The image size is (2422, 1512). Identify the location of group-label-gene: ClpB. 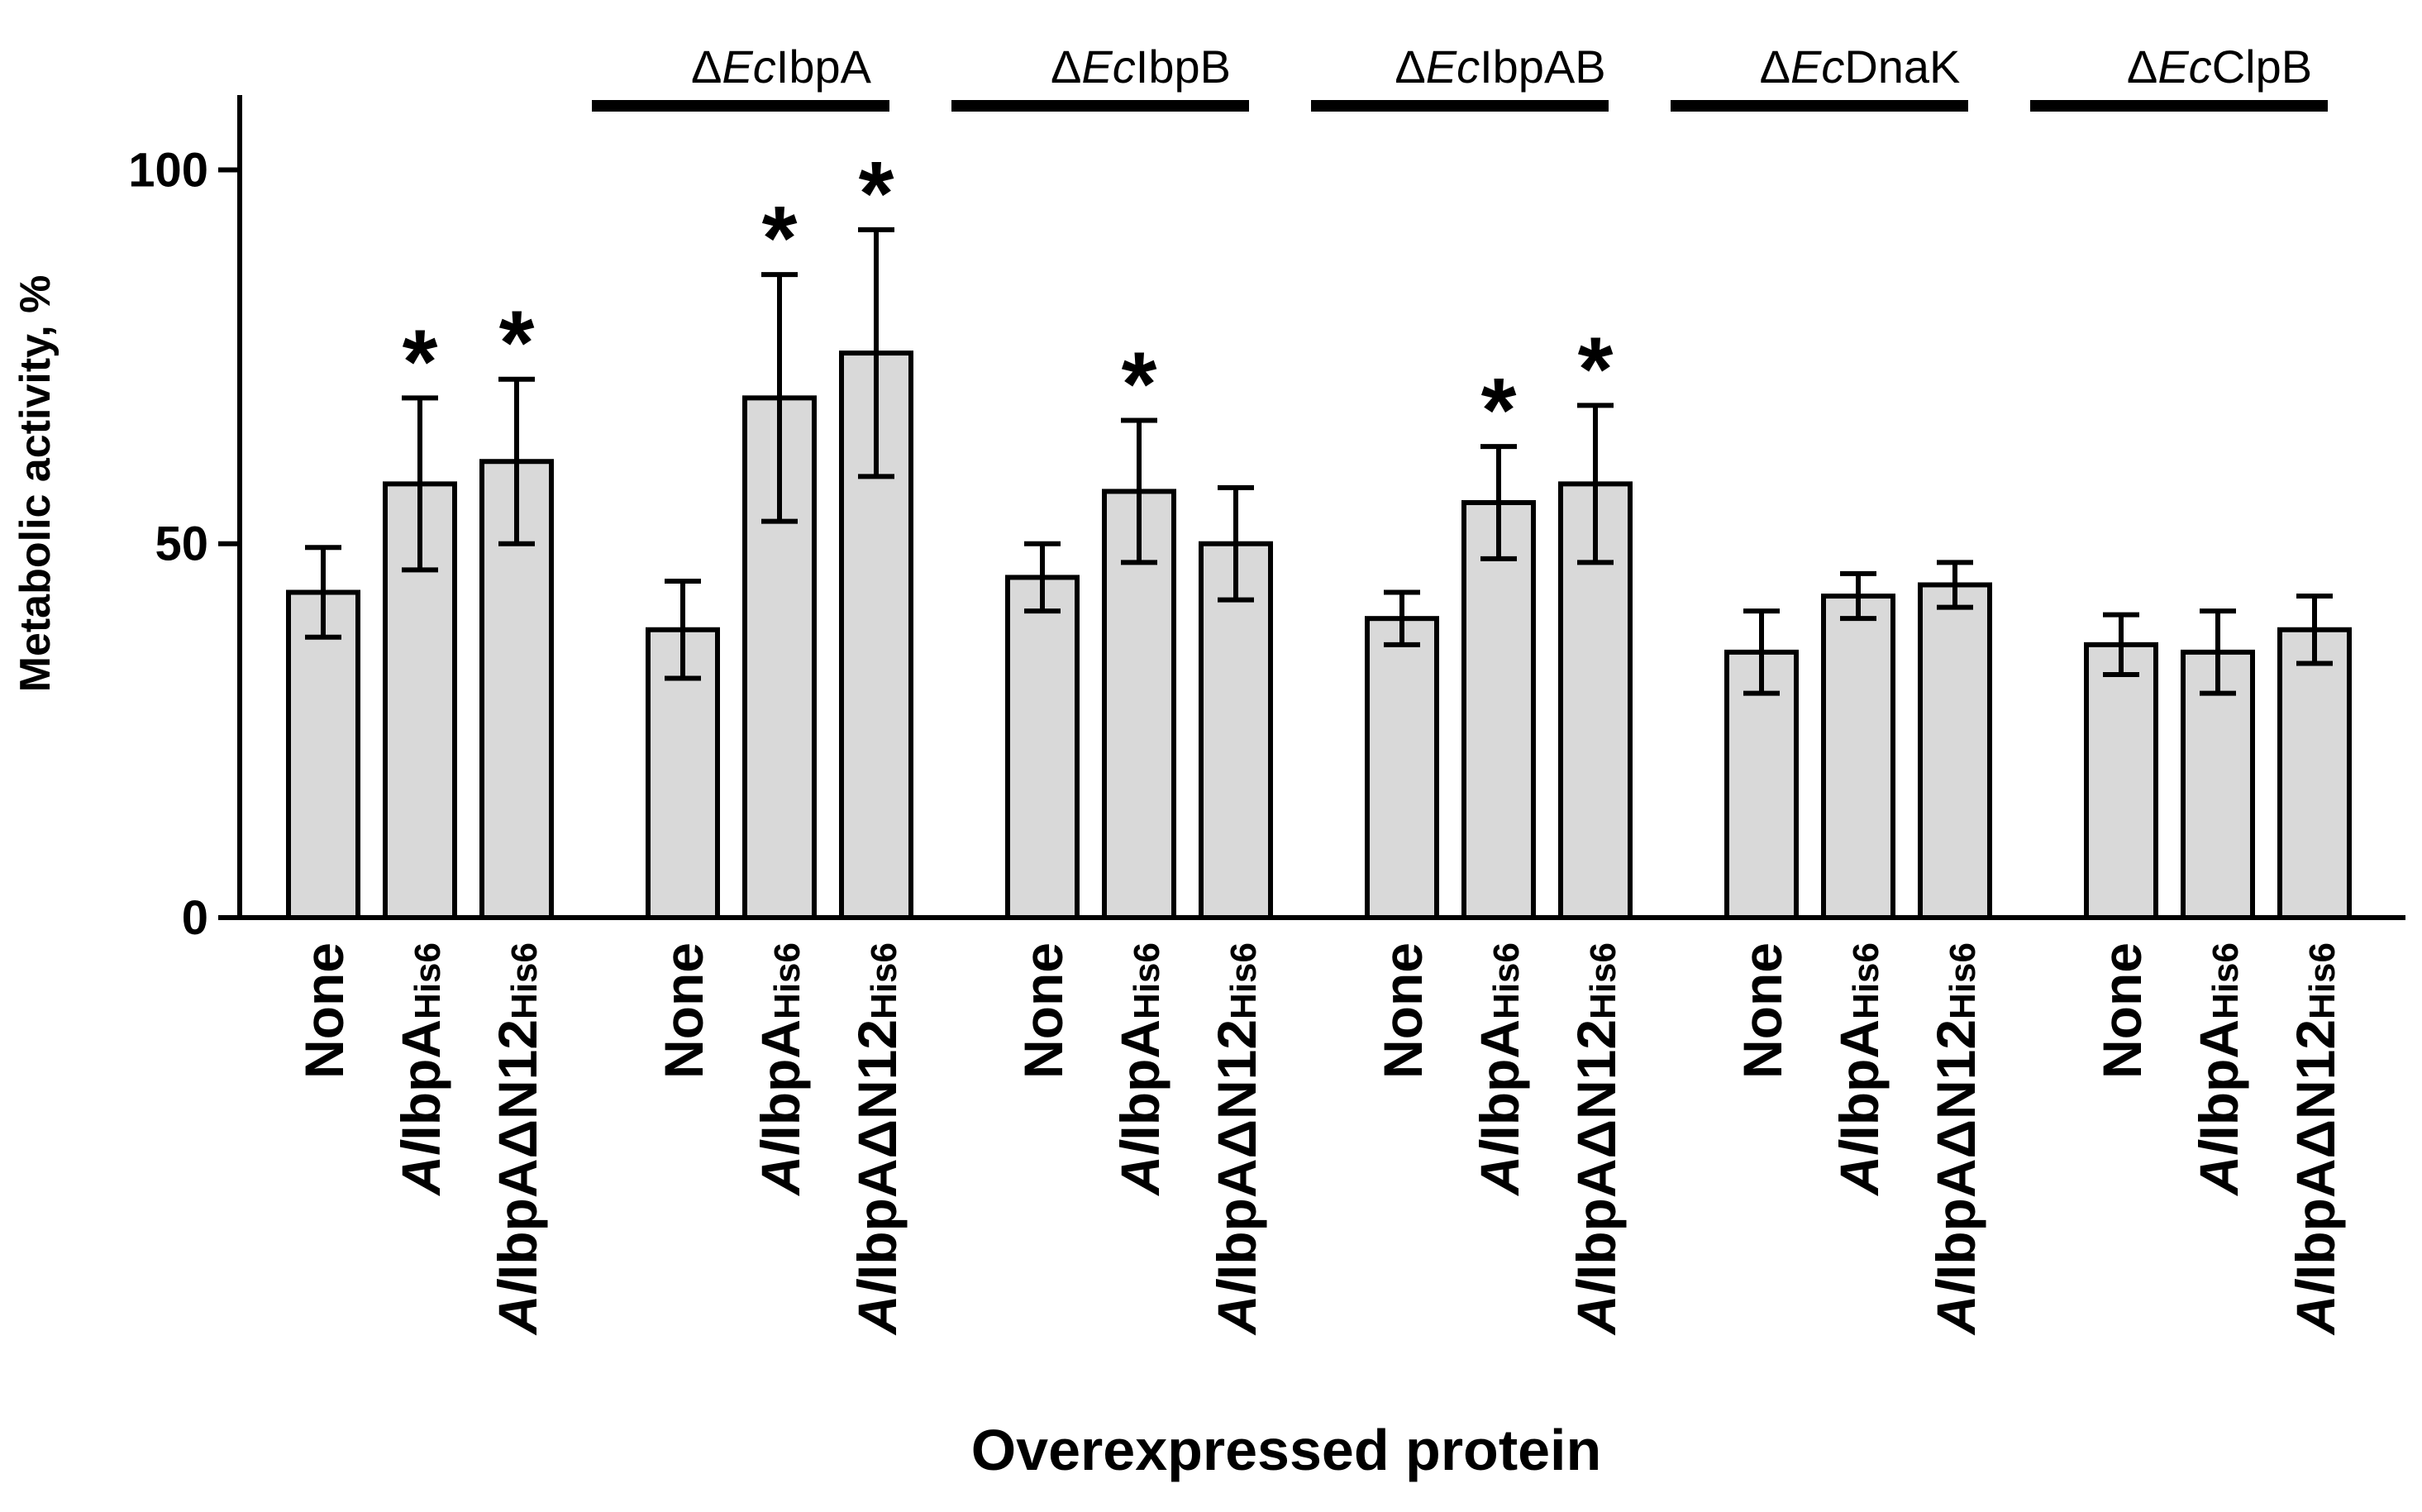
(2262, 67).